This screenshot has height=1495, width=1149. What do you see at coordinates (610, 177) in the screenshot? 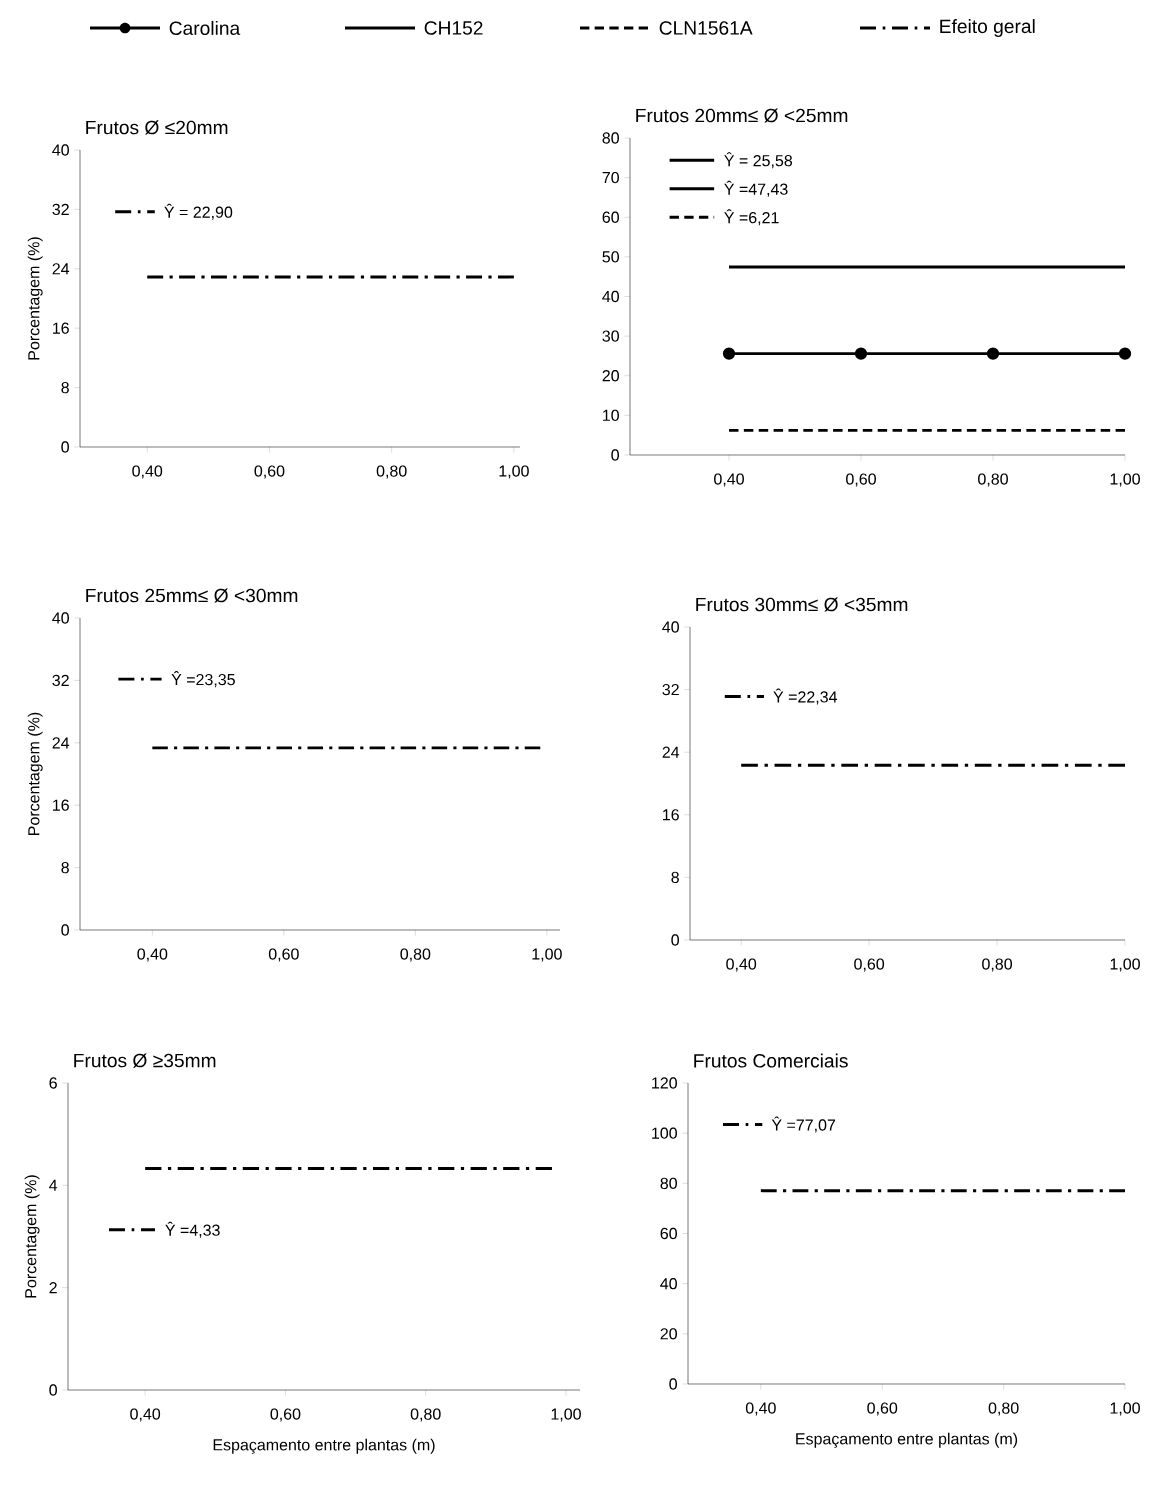
I see `y-tick-label: 70` at bounding box center [610, 177].